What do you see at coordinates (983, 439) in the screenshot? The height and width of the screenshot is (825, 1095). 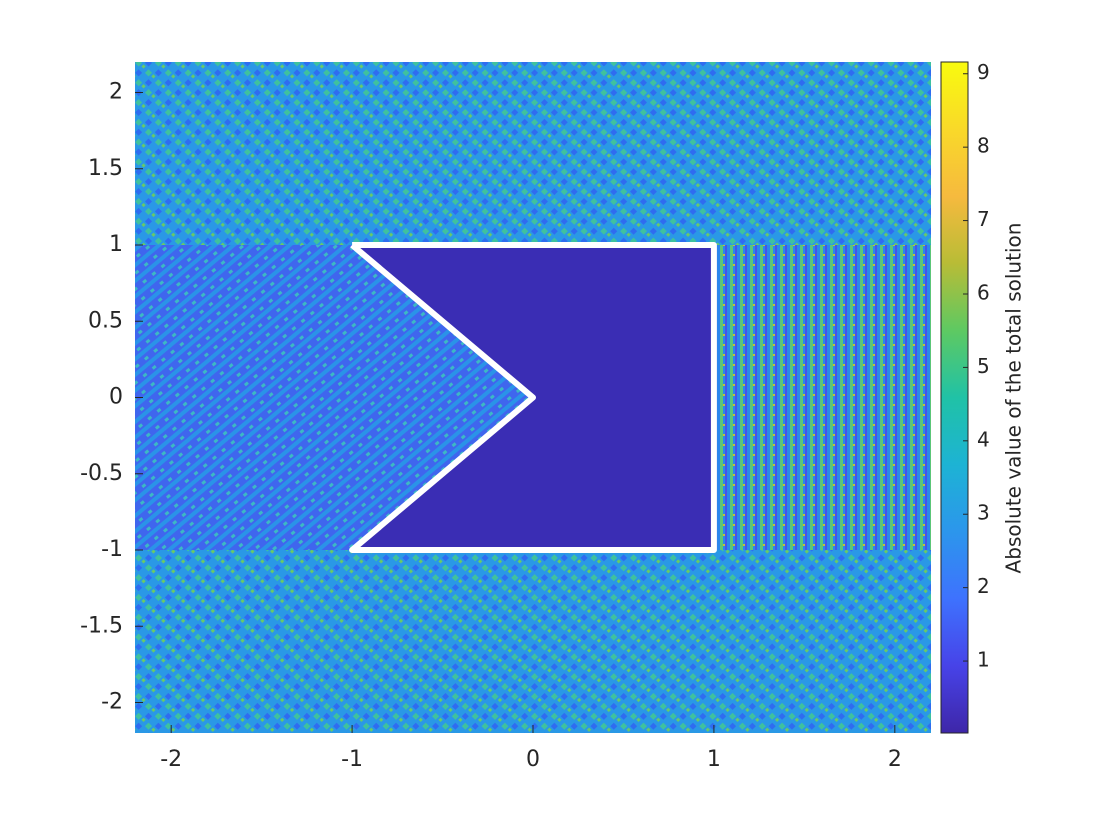 I see `colorbar-tick-label: 4` at bounding box center [983, 439].